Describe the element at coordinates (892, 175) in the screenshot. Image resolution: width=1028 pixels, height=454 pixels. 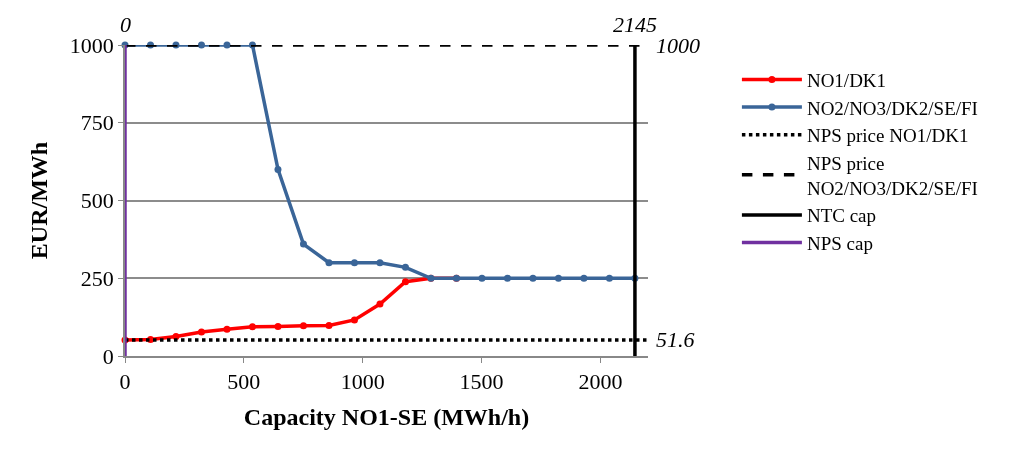
I see `legend-label: NPS price NO2/NO3/DK2/SE/FI` at that location.